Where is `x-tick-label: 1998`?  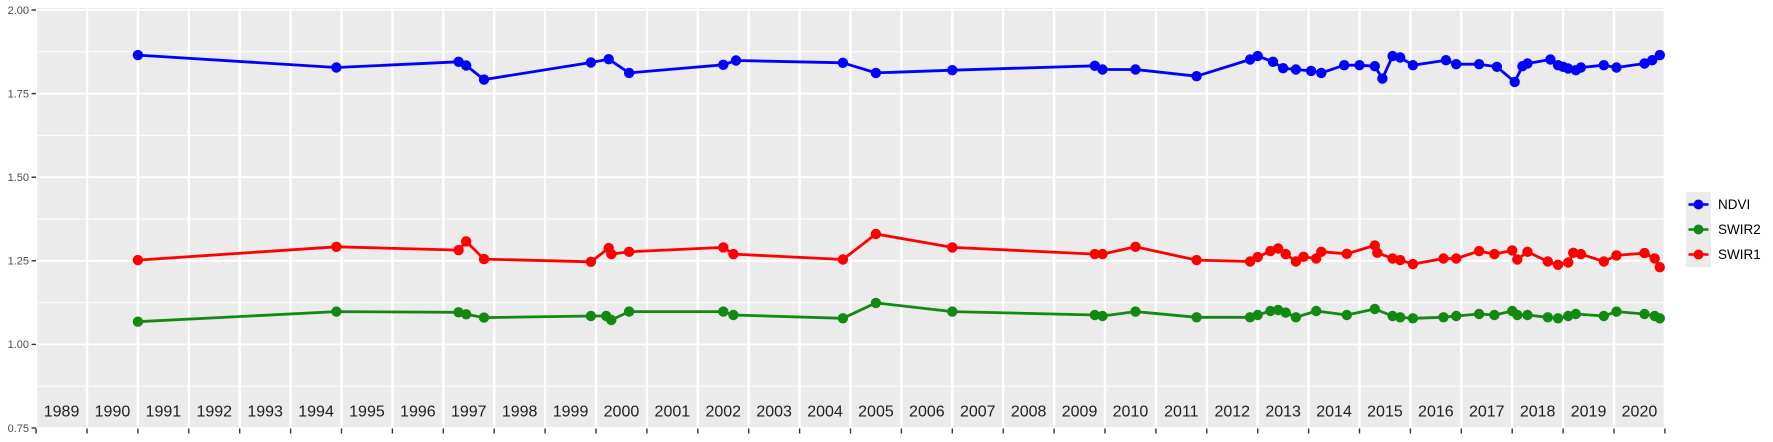
x-tick-label: 1998 is located at coordinates (520, 412).